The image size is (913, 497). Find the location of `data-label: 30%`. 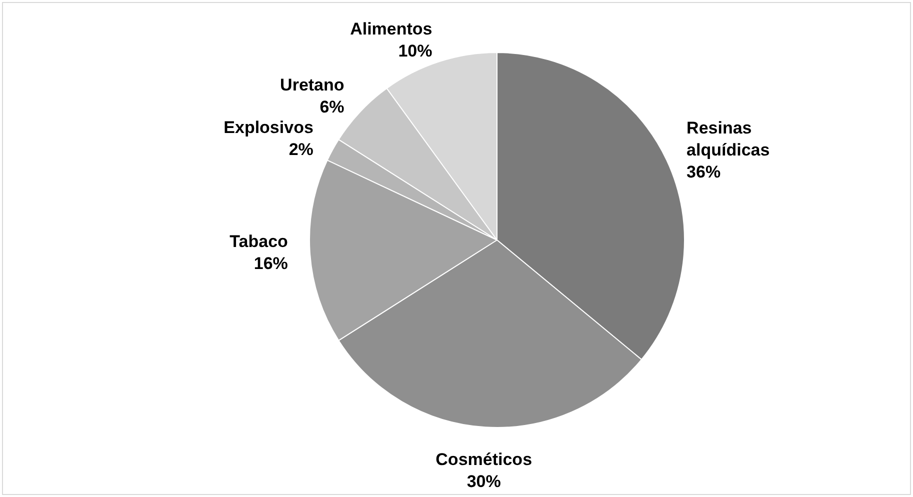

data-label: 30% is located at coordinates (483, 481).